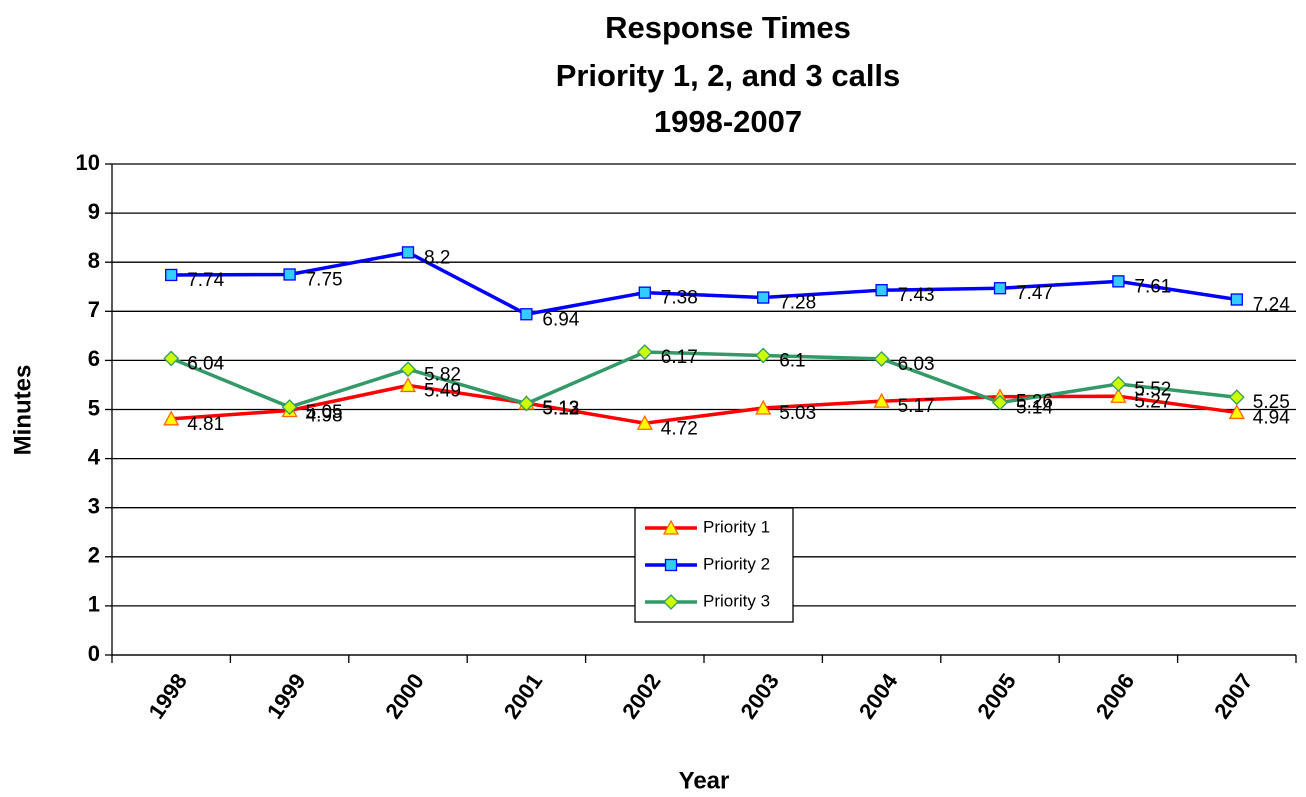 This screenshot has height=797, width=1306. Describe the element at coordinates (94, 604) in the screenshot. I see `y-tick-label: 1` at that location.